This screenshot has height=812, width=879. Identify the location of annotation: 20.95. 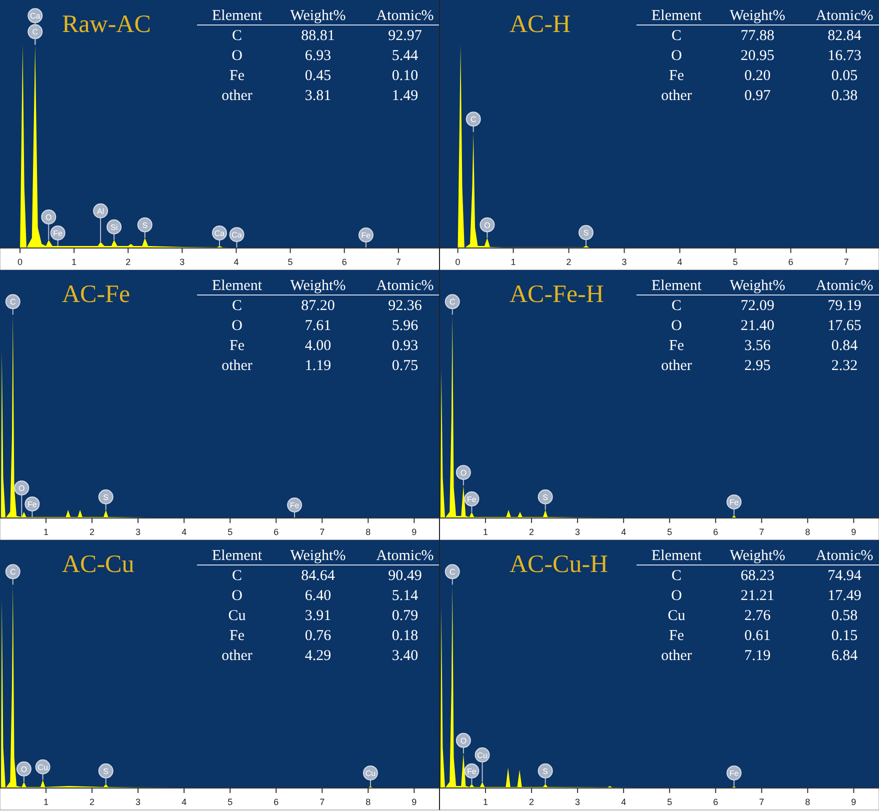
(757, 56).